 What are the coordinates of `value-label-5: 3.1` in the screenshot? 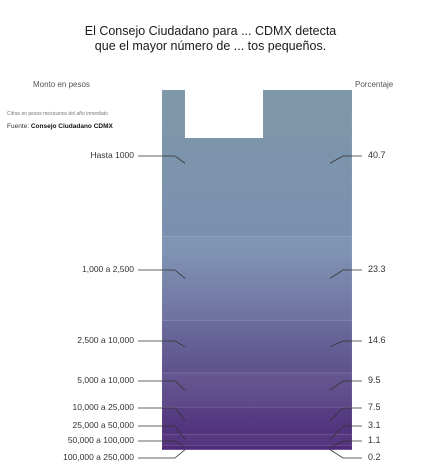 It's located at (374, 425).